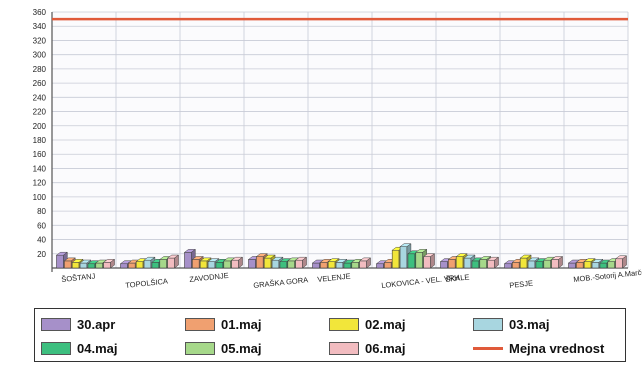 The height and width of the screenshot is (372, 642). I want to click on legend-item-04maj: 04.maj, so click(113, 348).